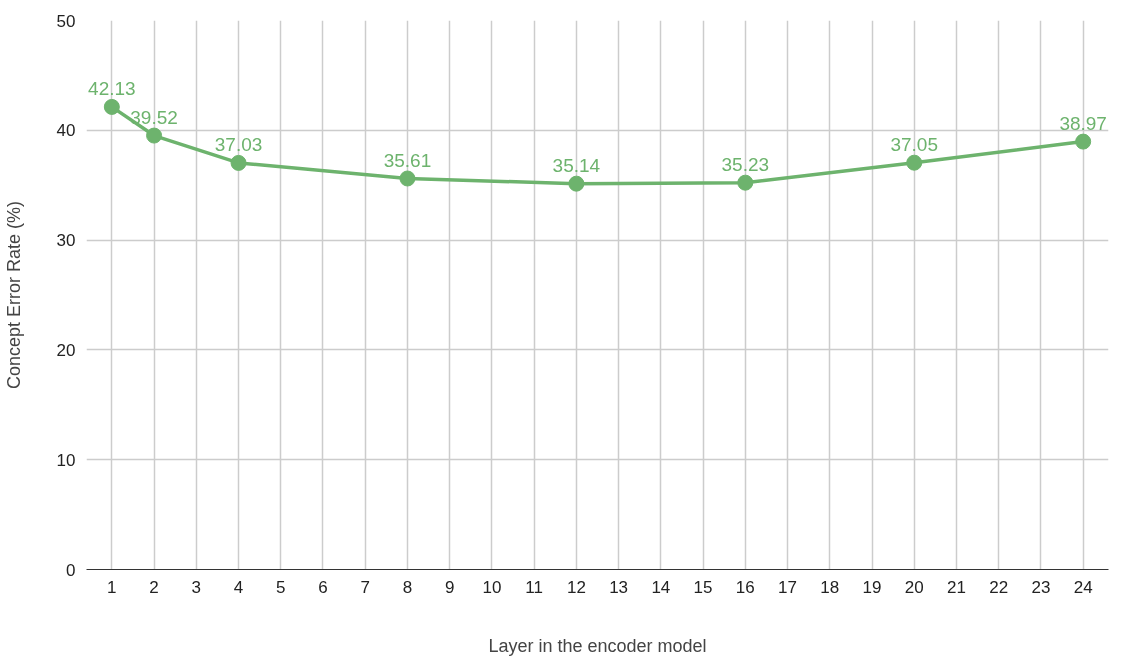 This screenshot has width=1124, height=658. Describe the element at coordinates (1083, 587) in the screenshot. I see `x-tick-label: 24` at that location.